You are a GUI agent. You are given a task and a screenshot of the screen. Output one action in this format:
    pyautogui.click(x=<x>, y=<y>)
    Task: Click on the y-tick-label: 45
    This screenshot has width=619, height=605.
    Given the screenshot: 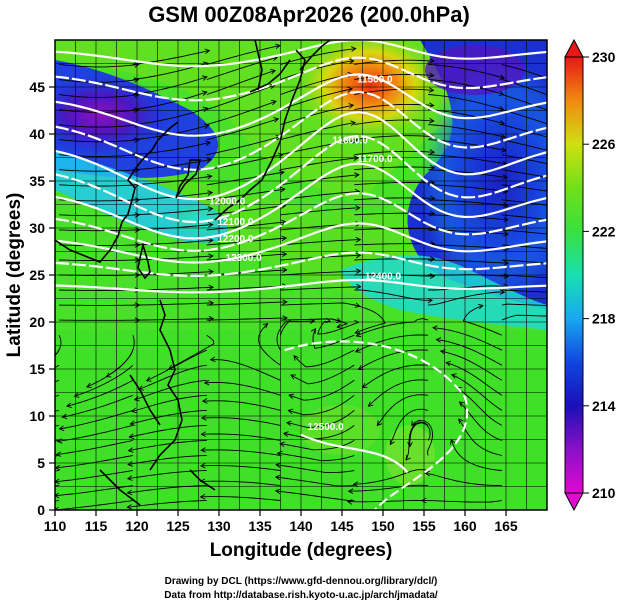 What is the action you would take?
    pyautogui.click(x=37, y=87)
    